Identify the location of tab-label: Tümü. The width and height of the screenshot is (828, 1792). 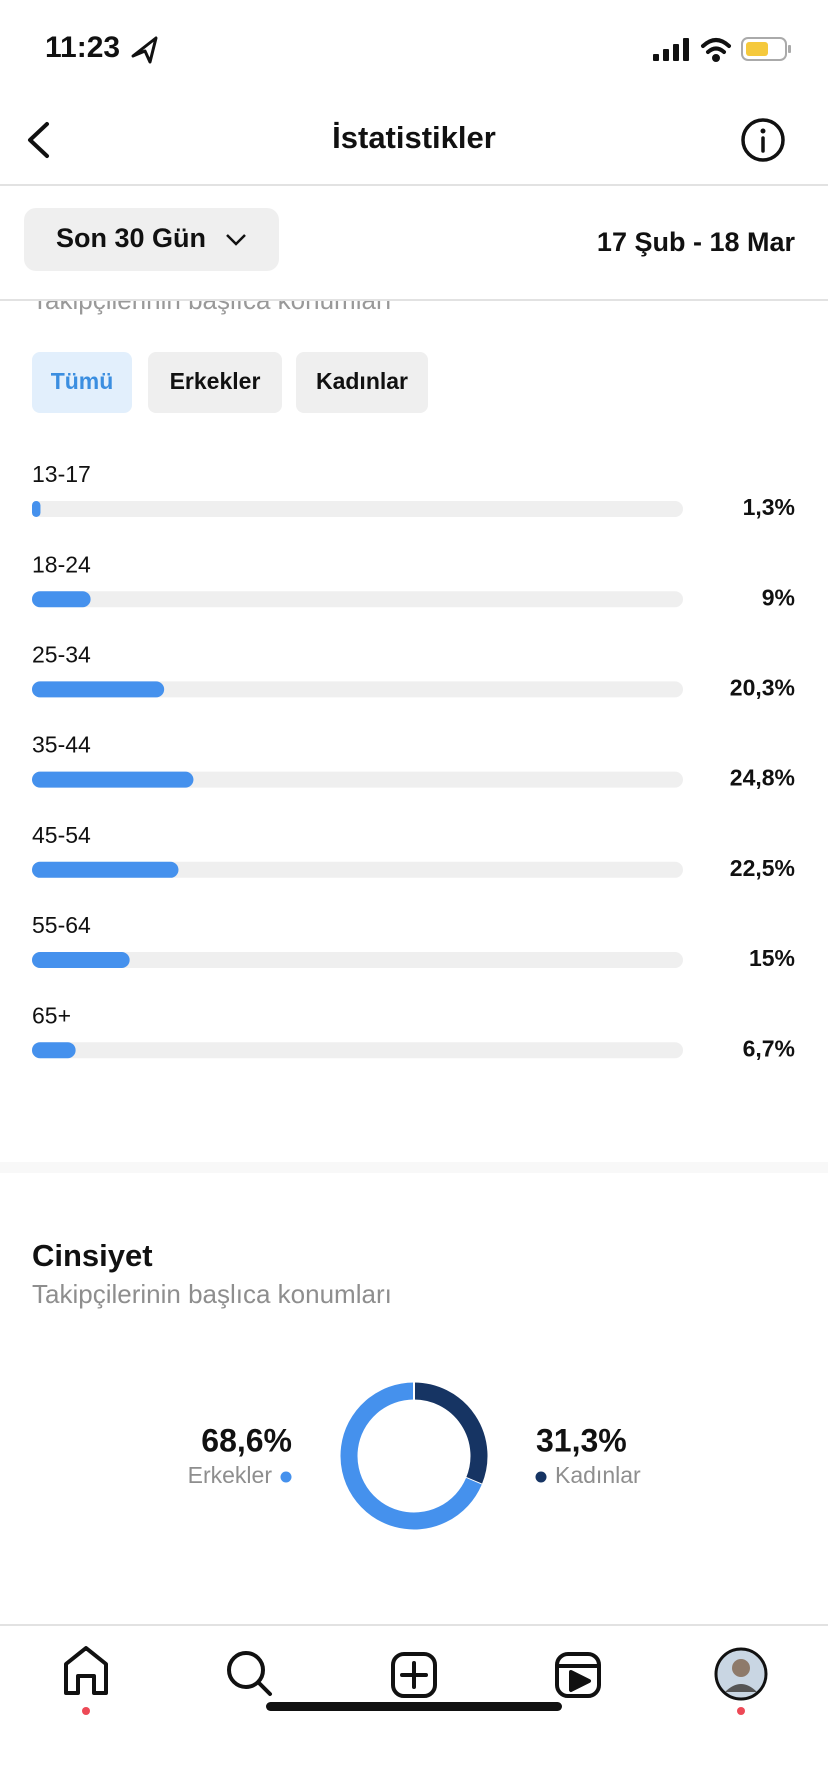
(82, 381).